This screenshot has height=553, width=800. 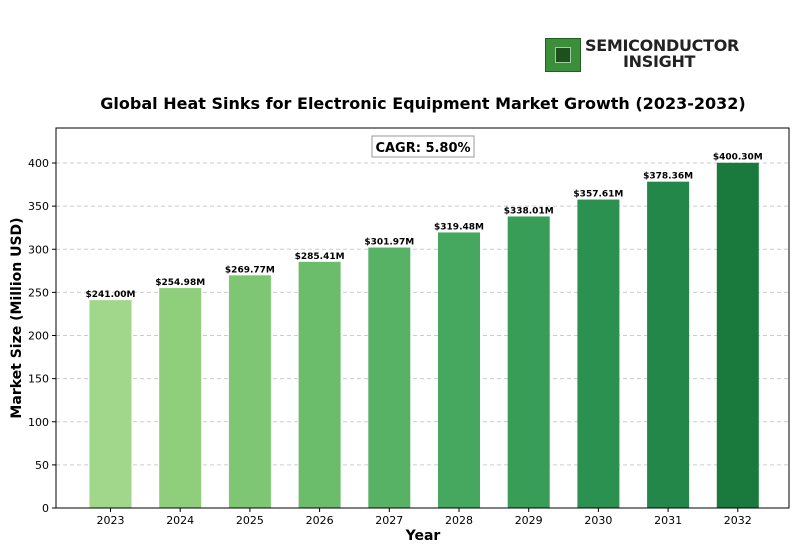 I want to click on bar-2026, so click(x=319, y=384).